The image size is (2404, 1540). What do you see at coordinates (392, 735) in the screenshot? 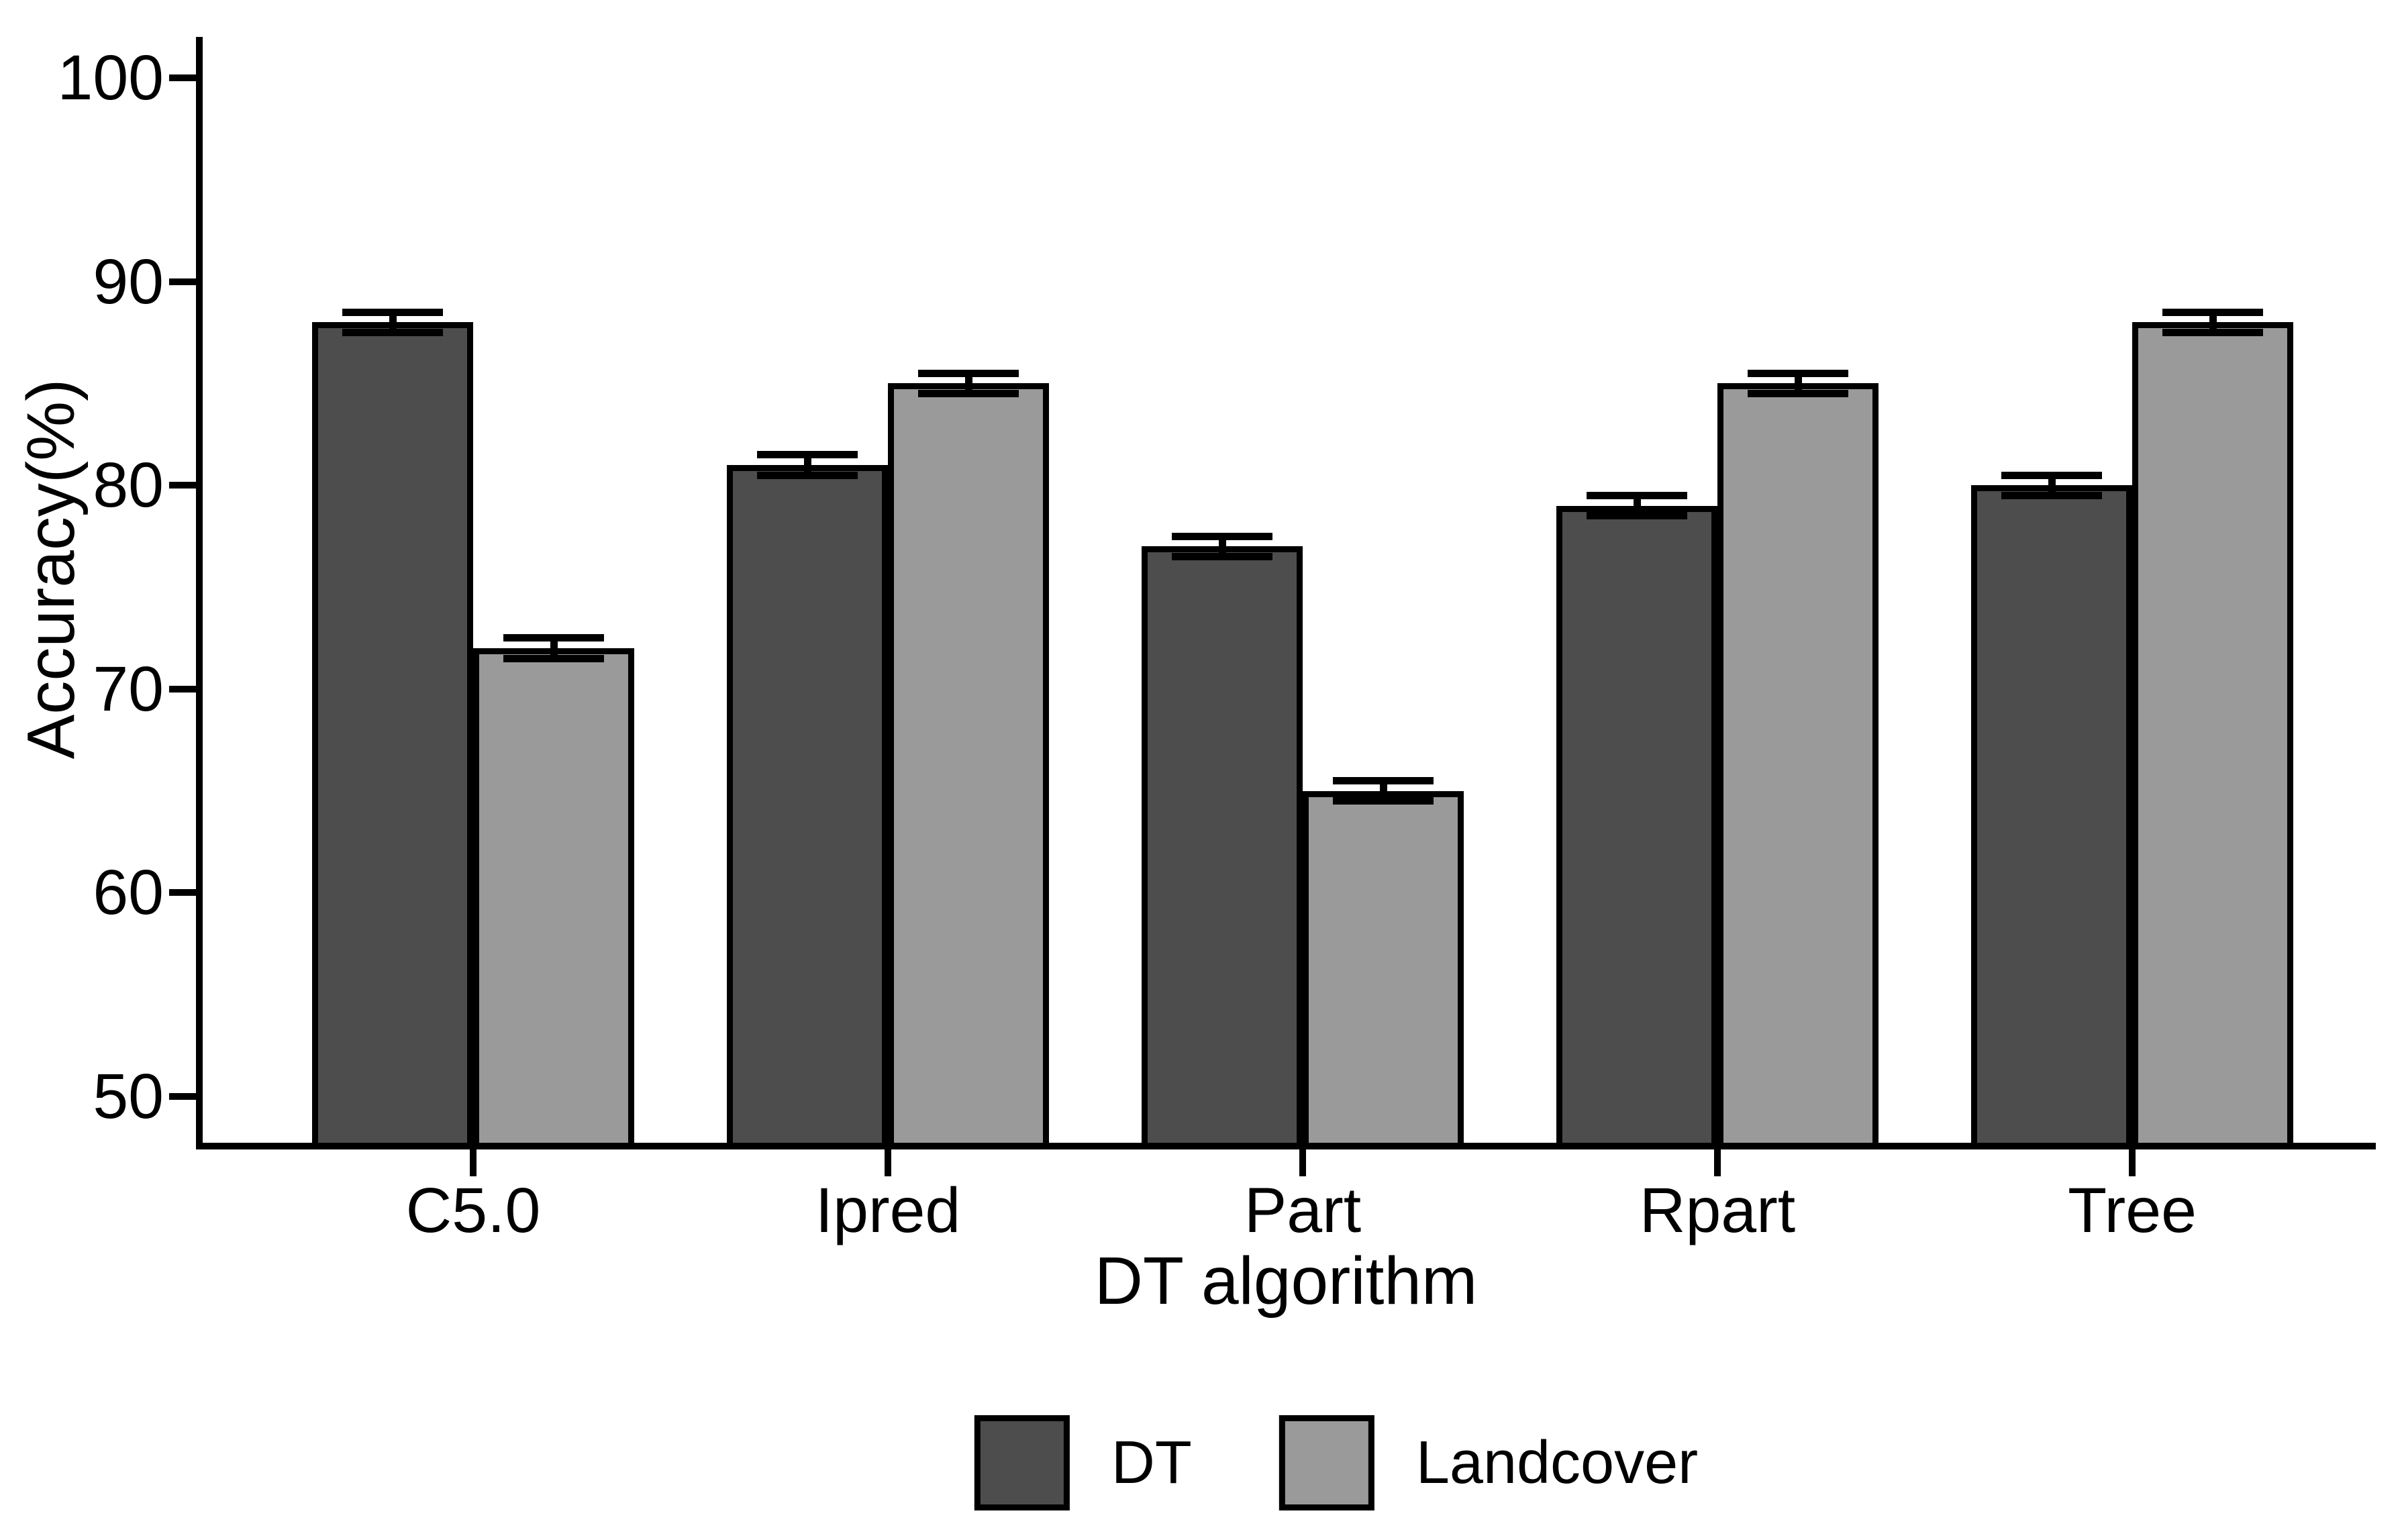
I see `bar-dt-c5.0` at bounding box center [392, 735].